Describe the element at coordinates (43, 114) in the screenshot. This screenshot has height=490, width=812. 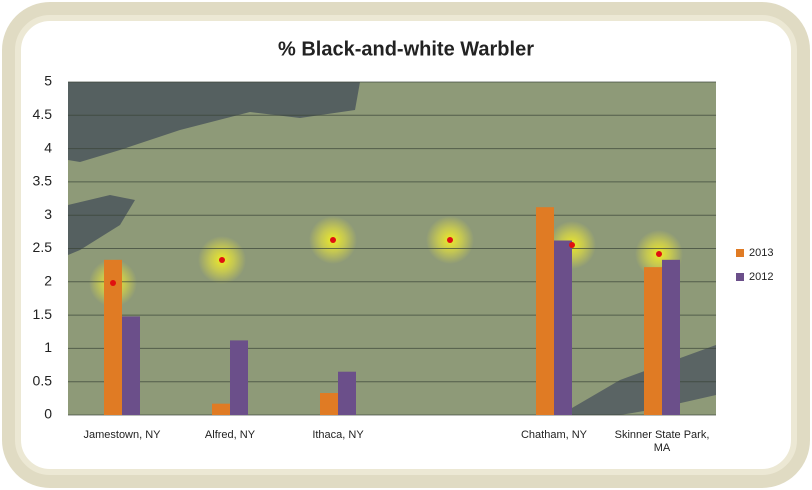
I see `y-tick-label: 4.5` at that location.